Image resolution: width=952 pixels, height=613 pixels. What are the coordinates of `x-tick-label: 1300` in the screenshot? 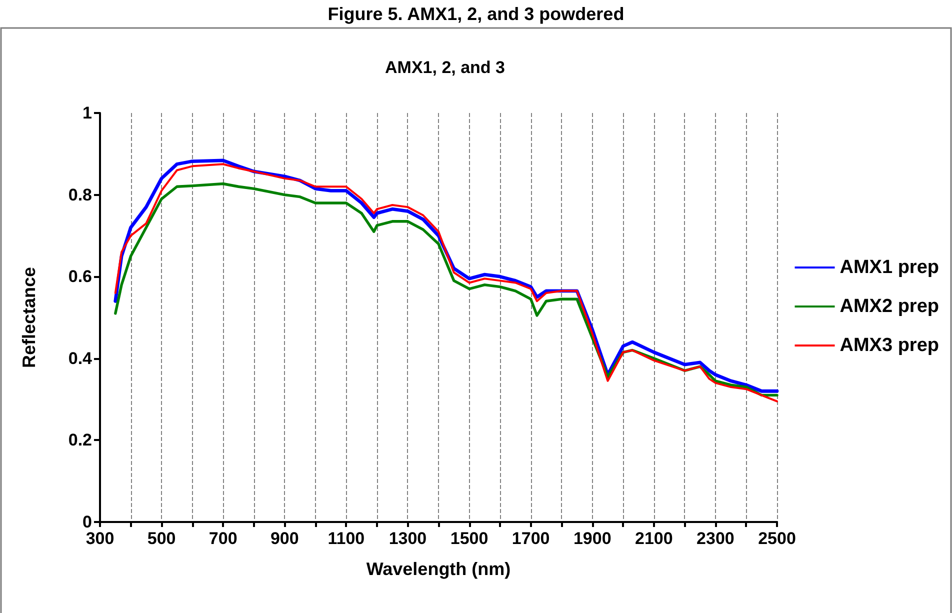 It's located at (407, 538).